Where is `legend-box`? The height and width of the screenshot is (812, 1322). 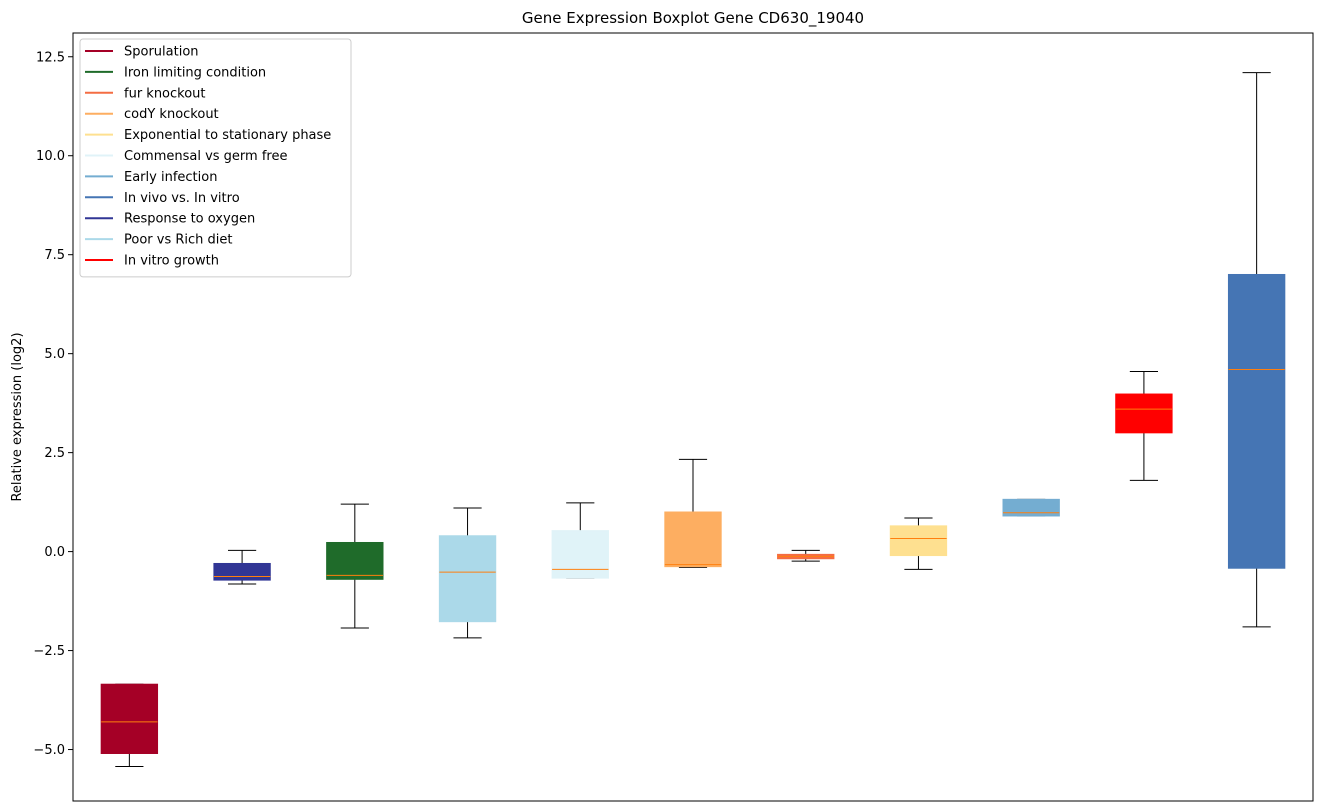
legend-box is located at coordinates (215, 158).